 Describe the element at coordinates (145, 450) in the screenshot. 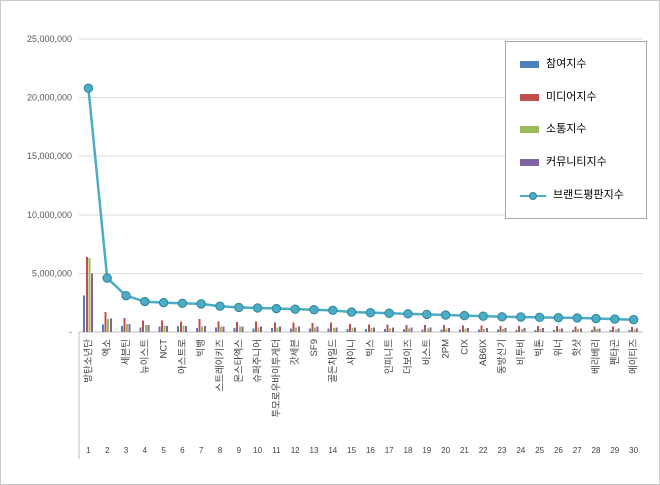

I see `category-number: 4` at that location.